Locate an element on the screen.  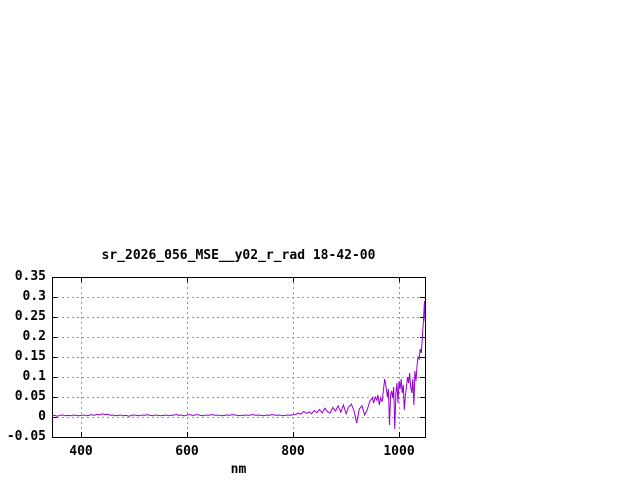
y-tick-label: 0.3 is located at coordinates (34, 296).